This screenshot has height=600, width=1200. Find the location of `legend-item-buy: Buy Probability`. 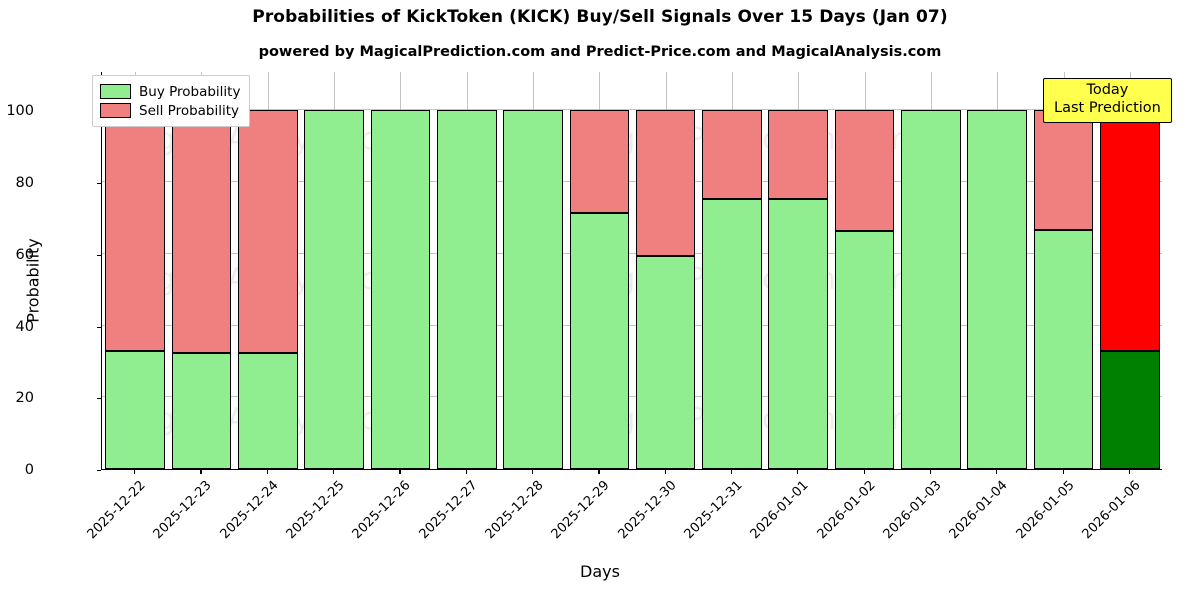

legend-item-buy: Buy Probability is located at coordinates (170, 91).